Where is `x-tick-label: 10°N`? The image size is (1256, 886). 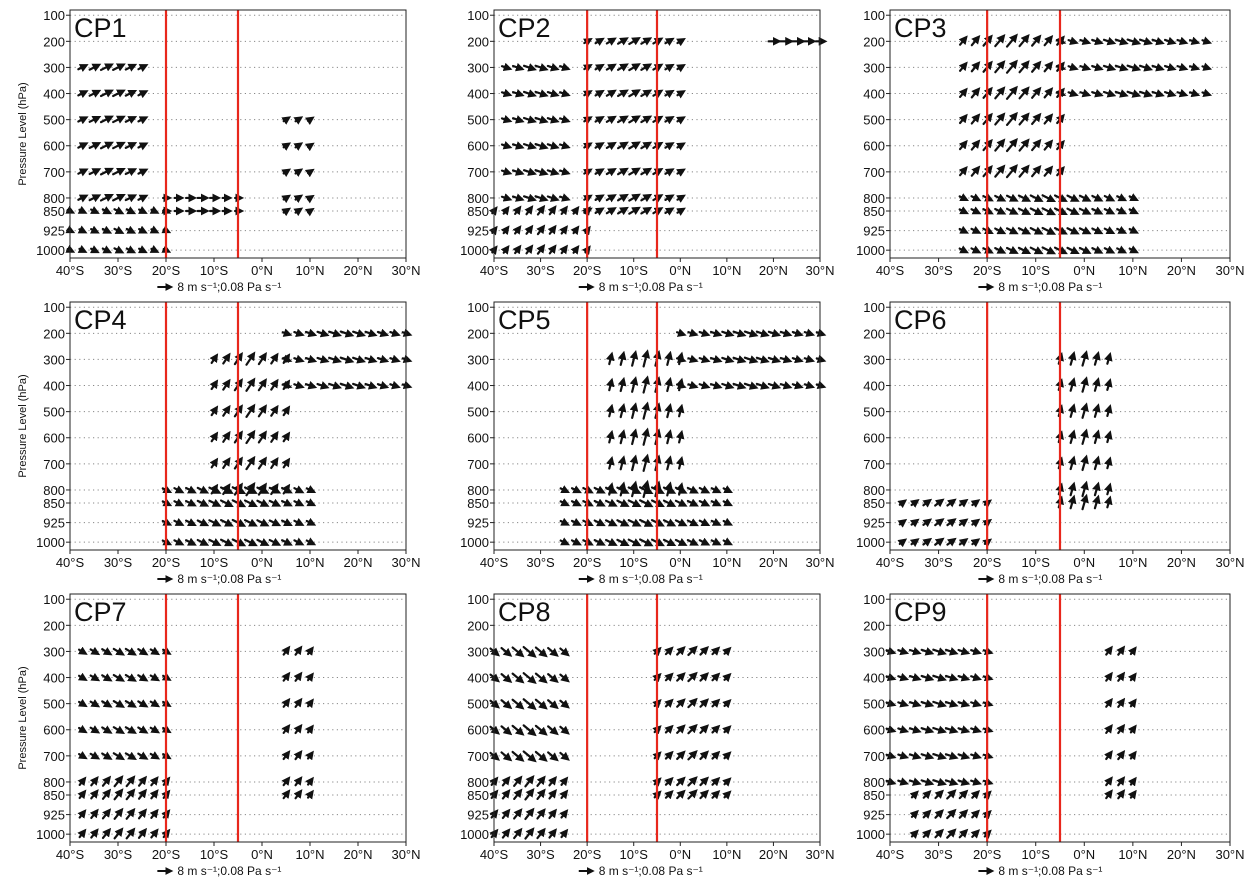 x-tick-label: 10°N is located at coordinates (309, 854).